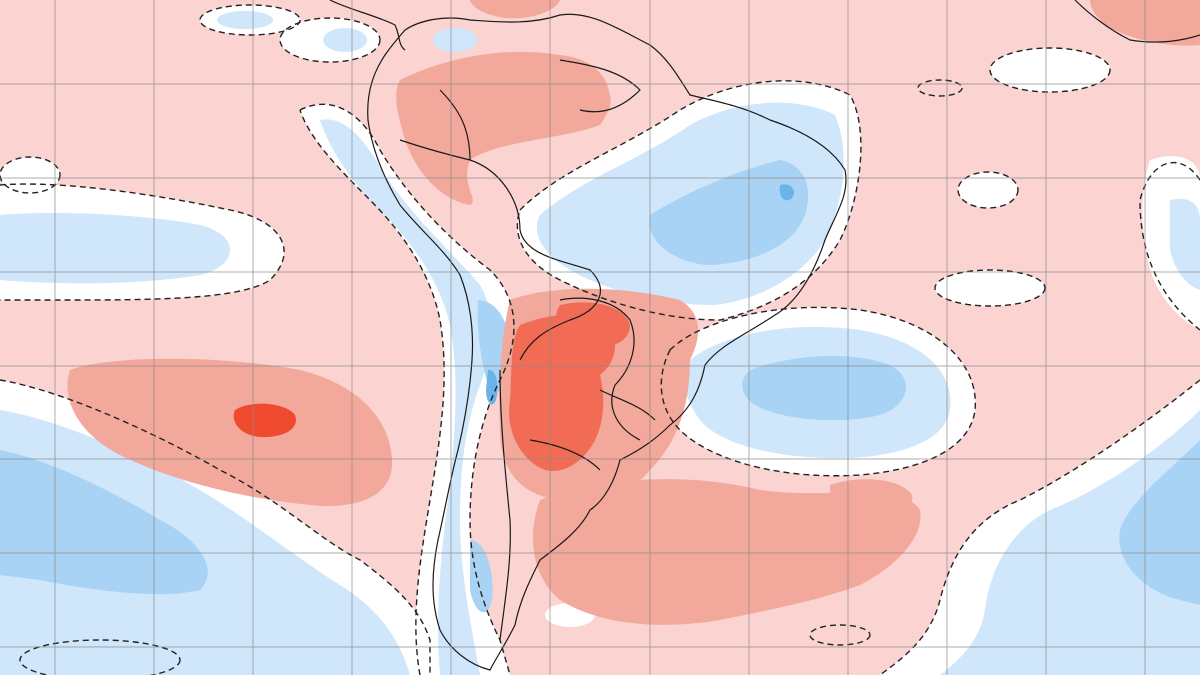 The width and height of the screenshot is (1200, 675). I want to click on warm-moderate-top-center, so click(515, 9).